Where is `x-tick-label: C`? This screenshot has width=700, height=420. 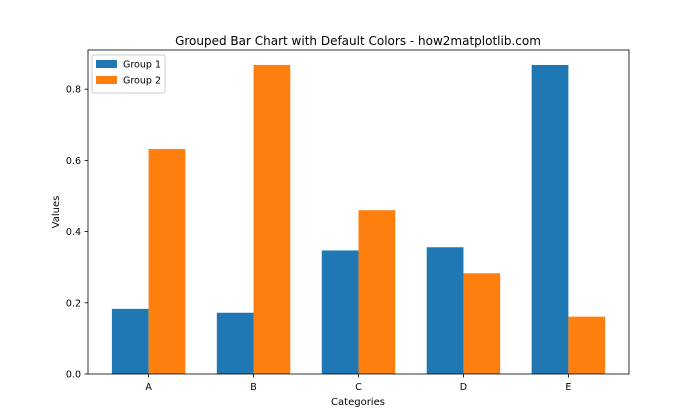
x-tick-label: C is located at coordinates (358, 387).